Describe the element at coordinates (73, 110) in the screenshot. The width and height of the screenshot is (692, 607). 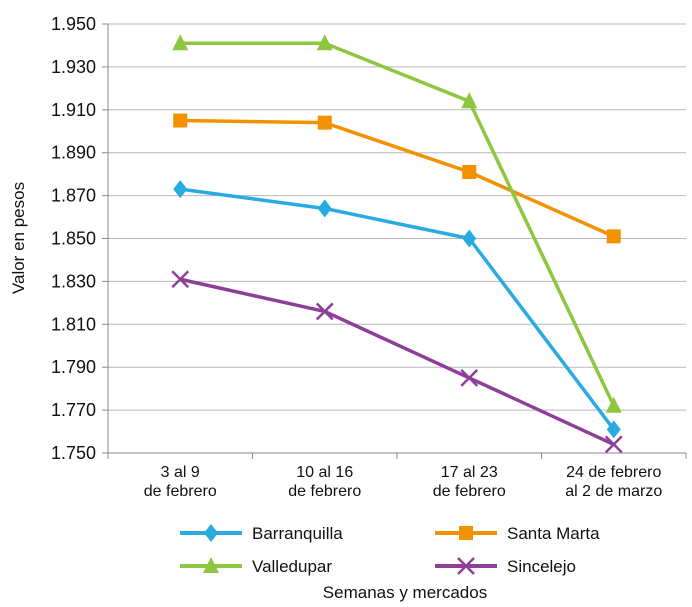
I see `y-tick-label: 1.910` at that location.